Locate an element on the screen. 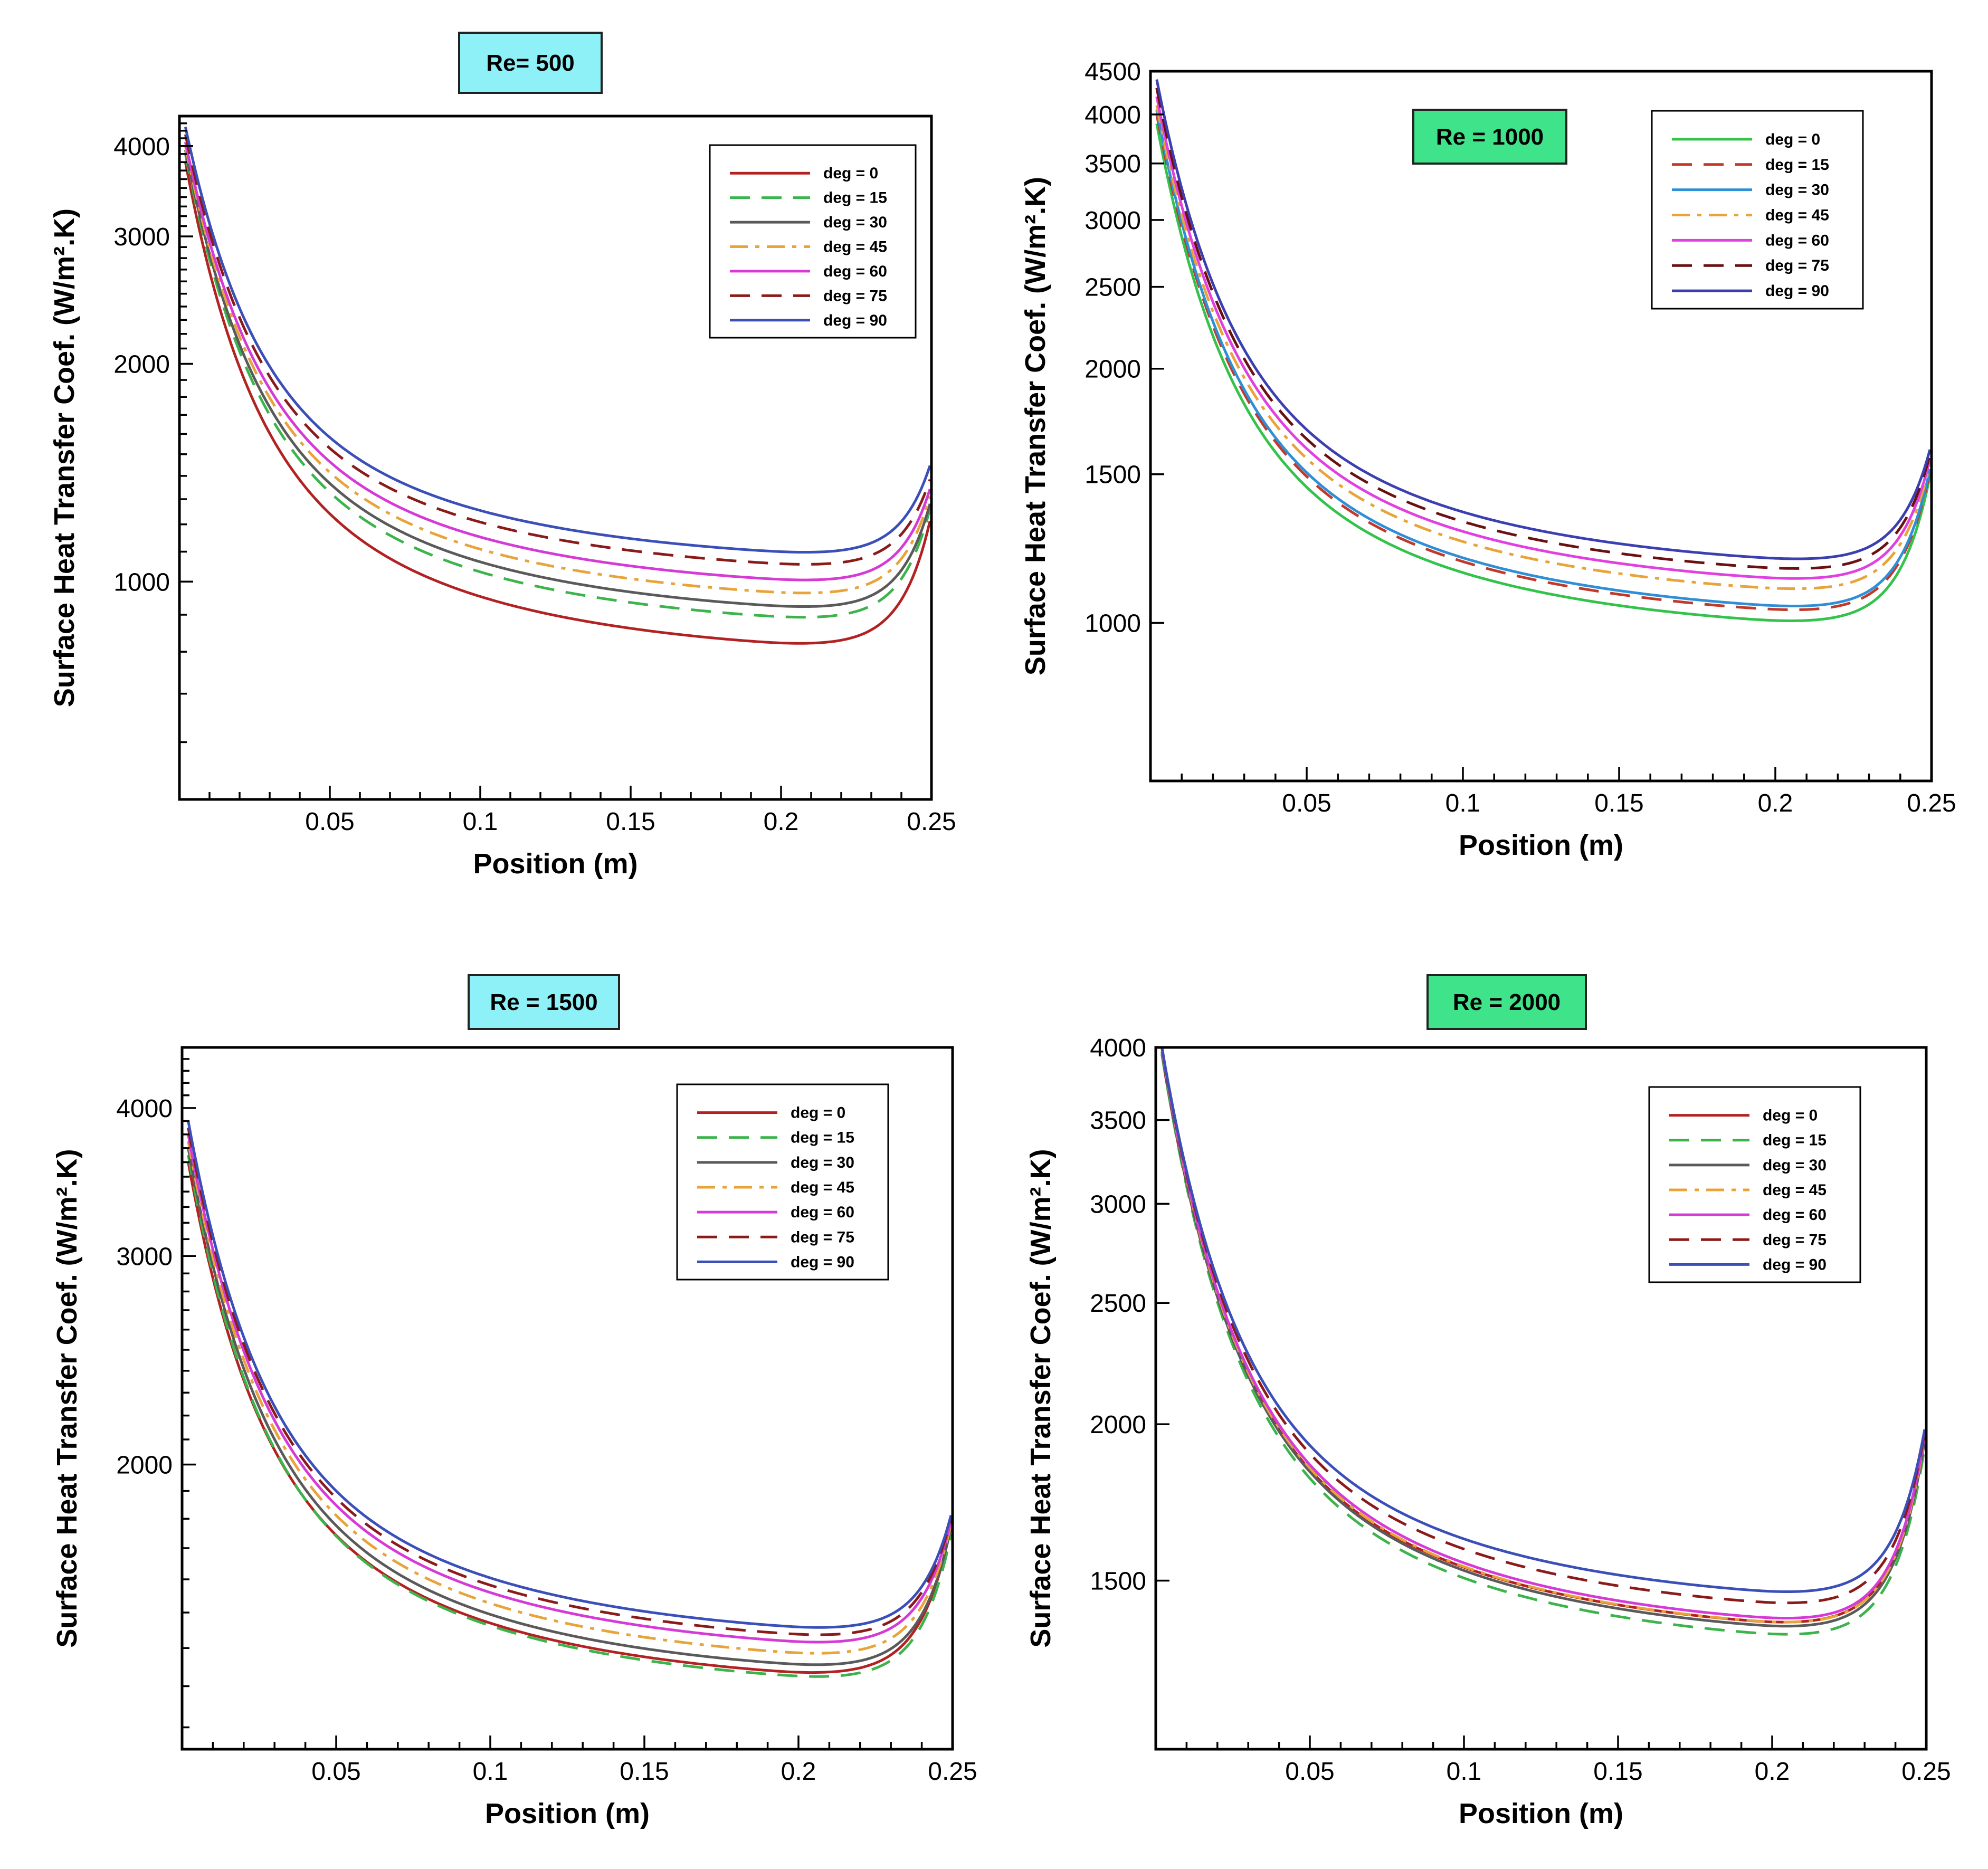 This screenshot has width=1988, height=1869. re-label: Re = 2000 is located at coordinates (1507, 1002).